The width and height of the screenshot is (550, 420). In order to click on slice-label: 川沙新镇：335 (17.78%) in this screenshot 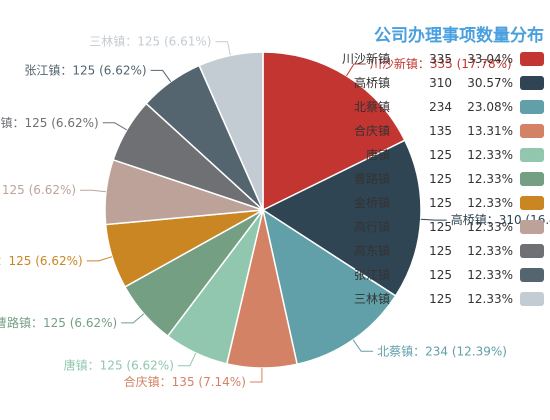, I will do `click(441, 63)`.